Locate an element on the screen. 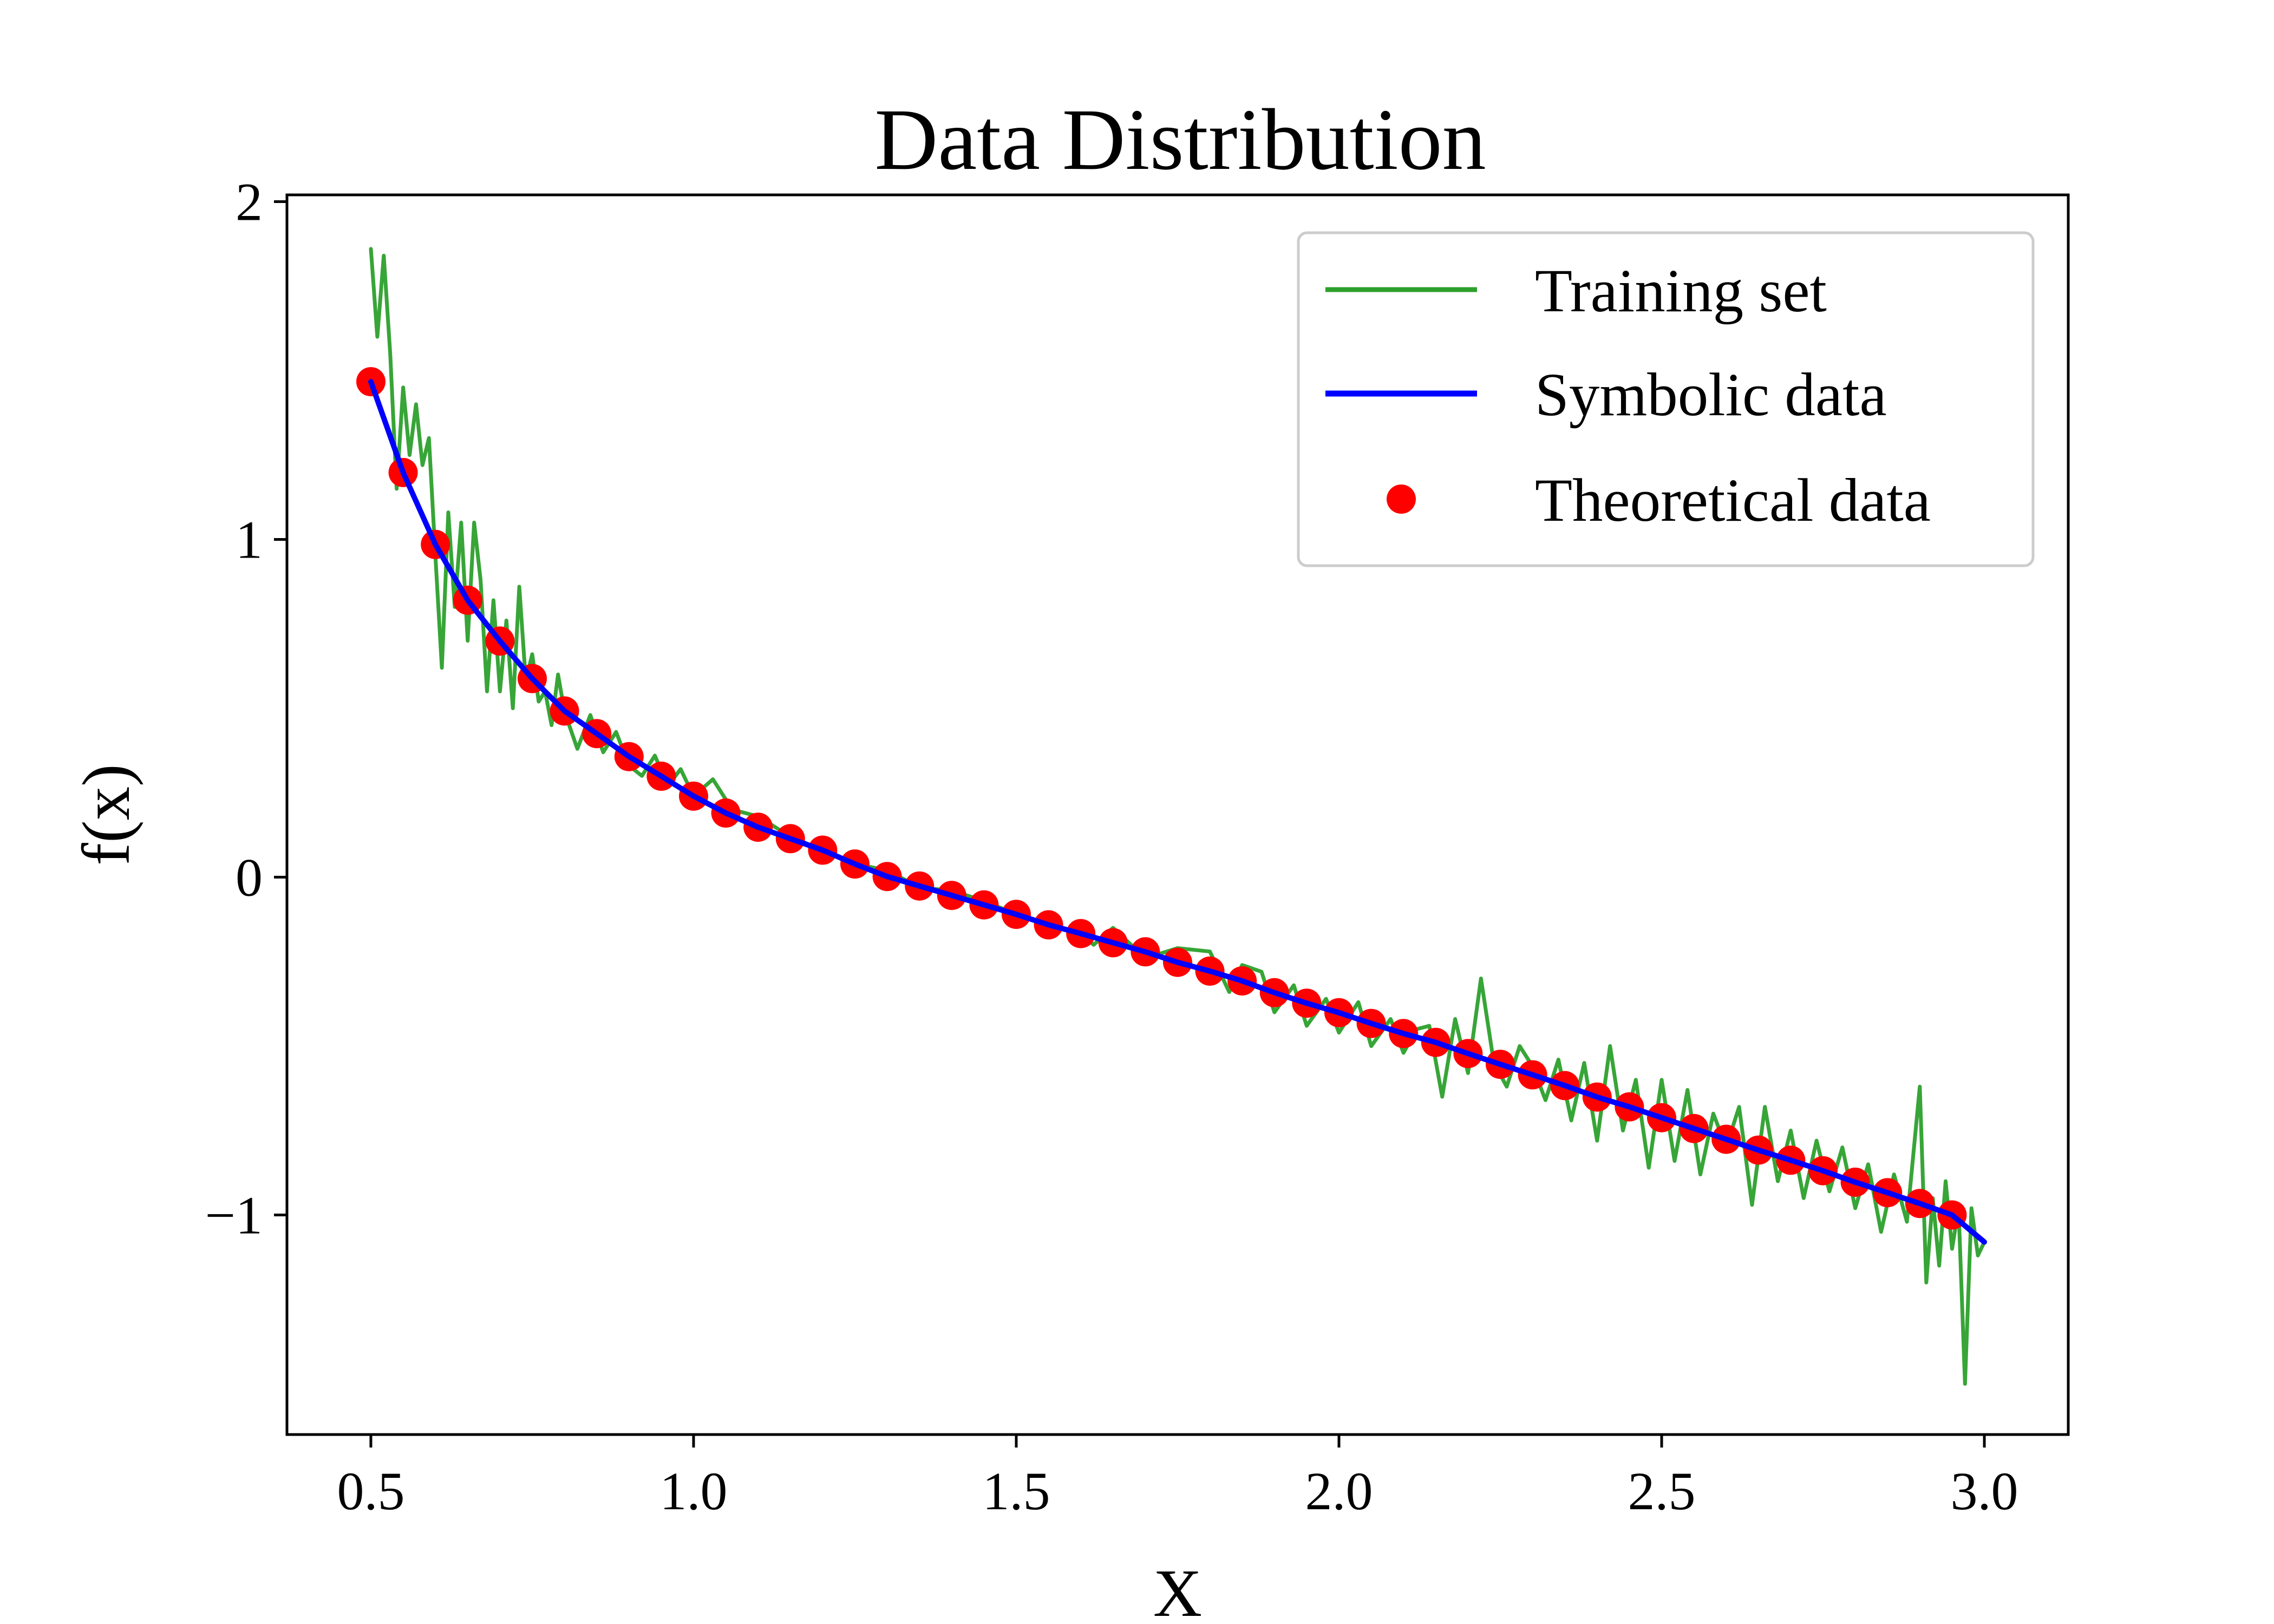  legend-marker-theoretical-data is located at coordinates (1402, 499).